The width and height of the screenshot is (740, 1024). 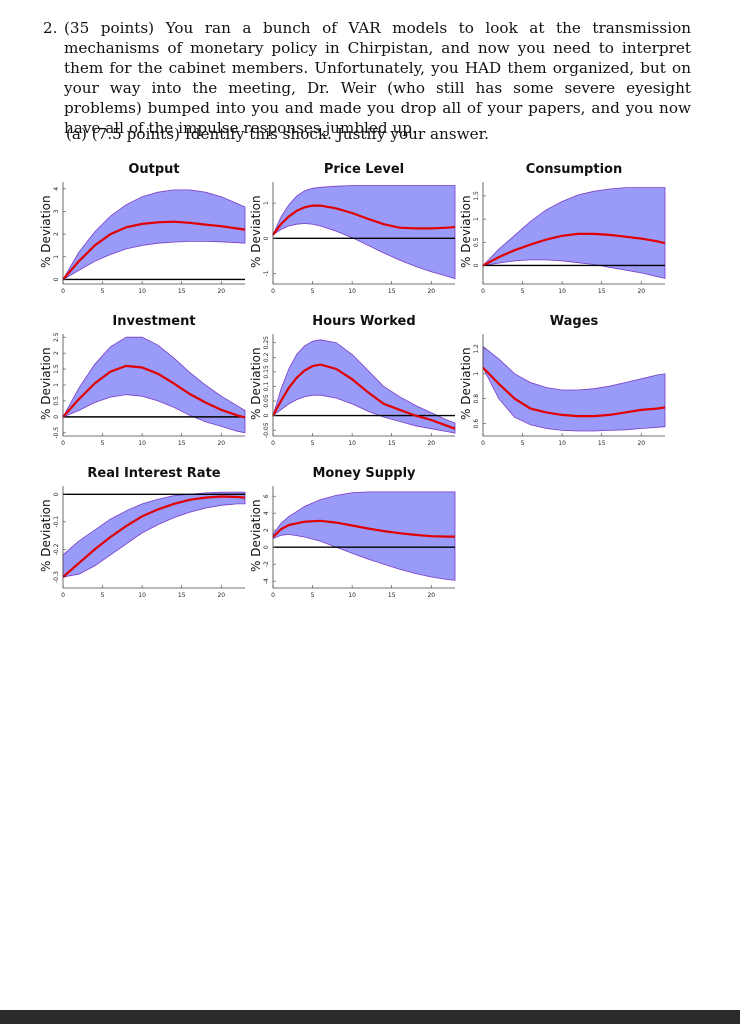 What do you see at coordinates (266, 273) in the screenshot?
I see `y-tick-label: -1` at bounding box center [266, 273].